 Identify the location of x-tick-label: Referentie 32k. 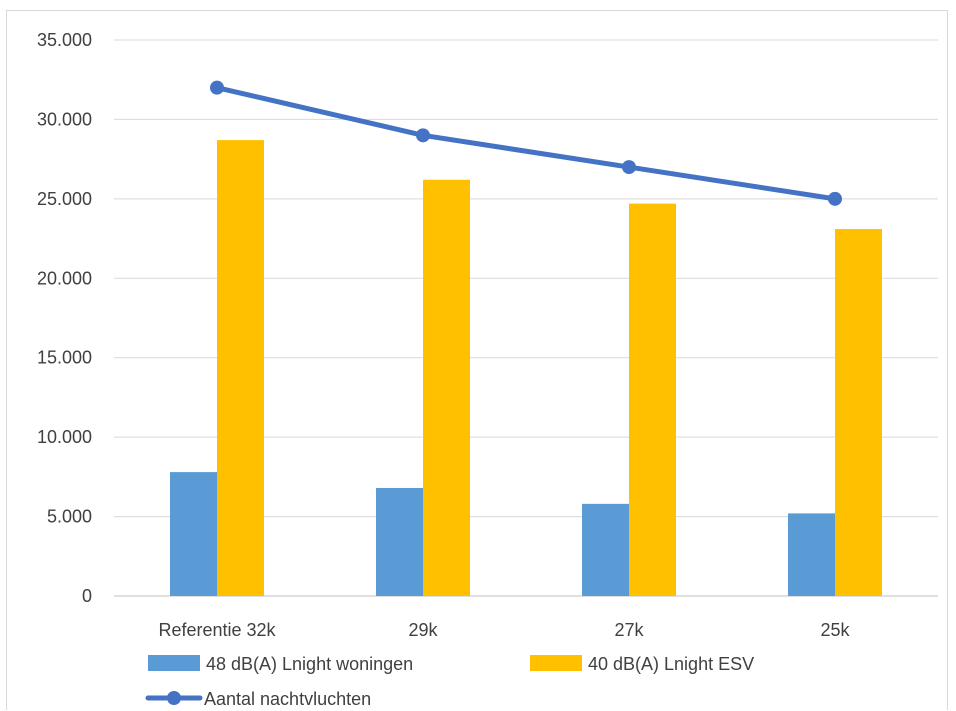
(217, 630).